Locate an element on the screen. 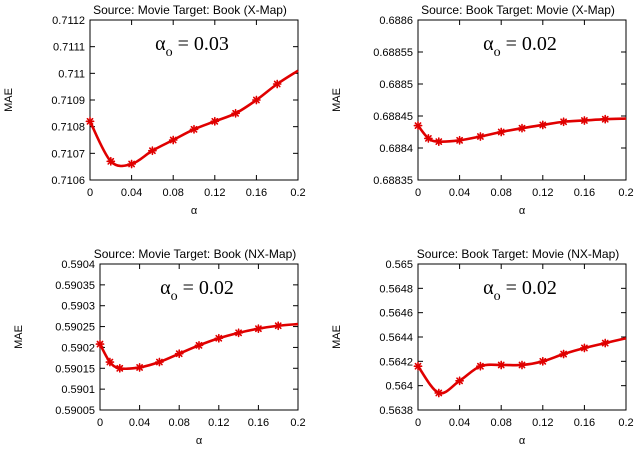 Image resolution: width=639 pixels, height=459 pixels. y-tick-label: 0.59015 is located at coordinates (75, 369).